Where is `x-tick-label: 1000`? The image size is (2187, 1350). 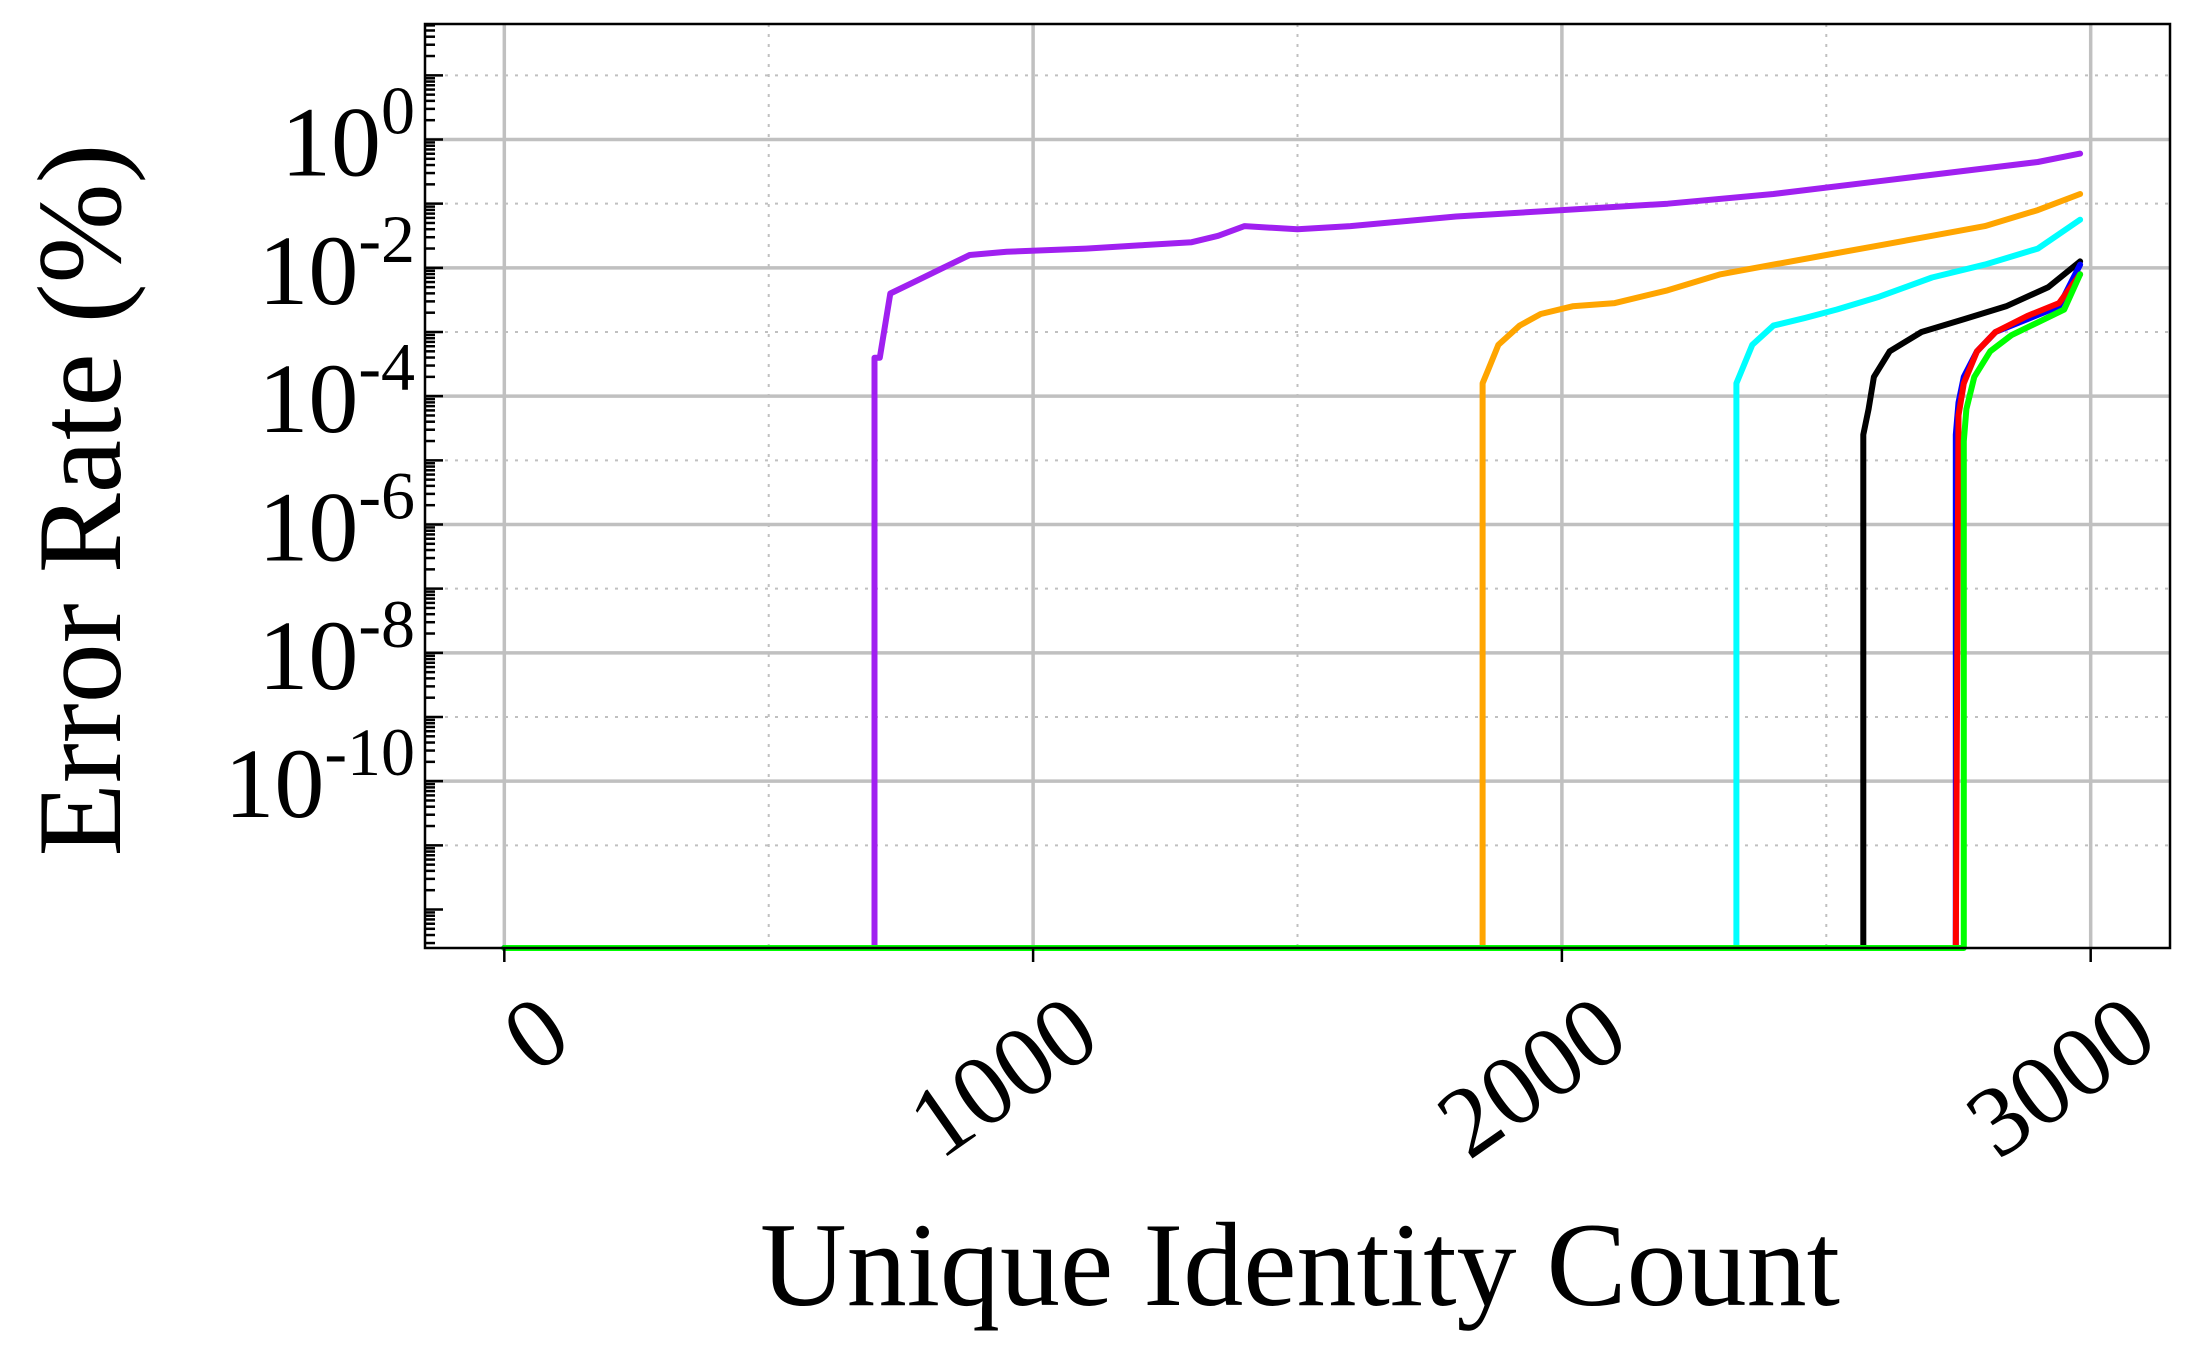 x-tick-label: 1000 is located at coordinates (1002, 1076).